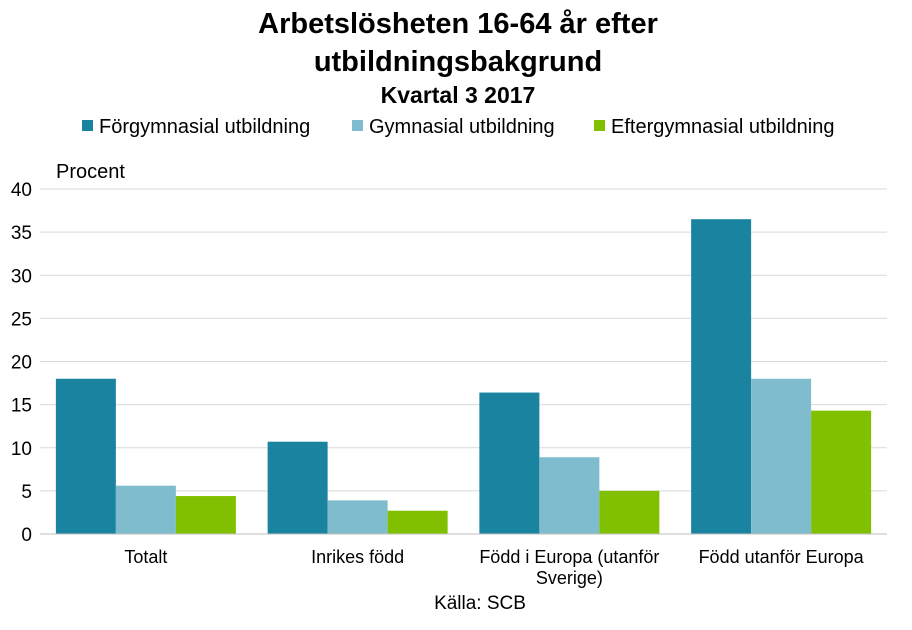  What do you see at coordinates (458, 62) in the screenshot?
I see `chart-title-line-2: utbildningsbakgrund` at bounding box center [458, 62].